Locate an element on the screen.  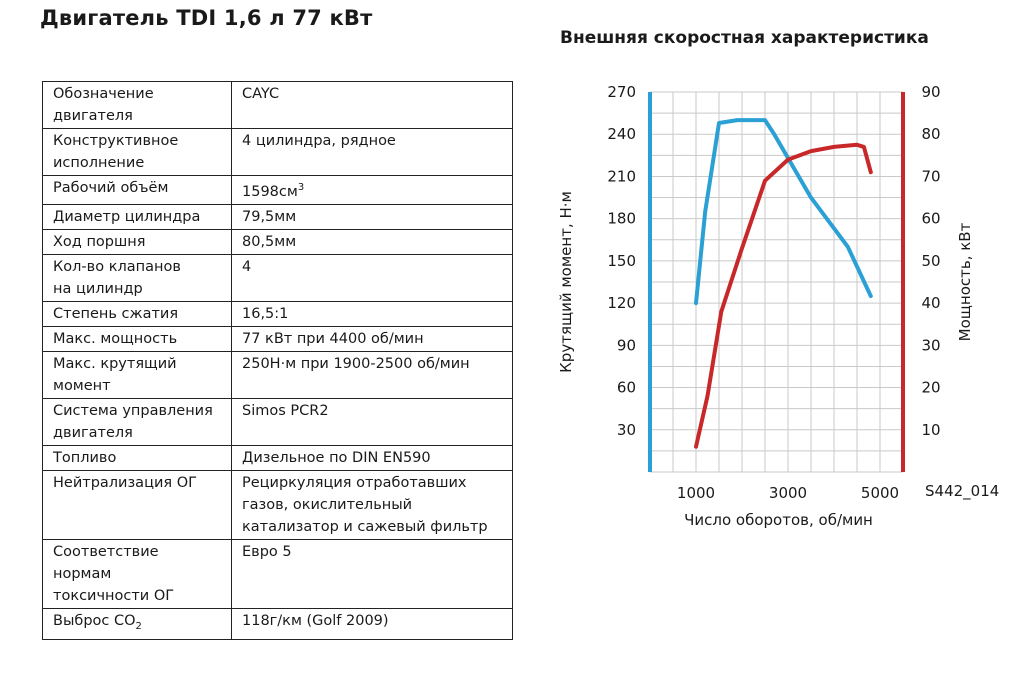
spec-value-line: 4 цилиндра, рядное is located at coordinates (319, 141).